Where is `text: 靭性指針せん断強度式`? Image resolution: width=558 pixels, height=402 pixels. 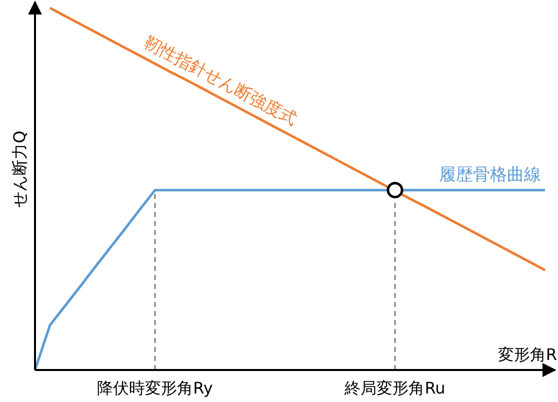 text: 靭性指針せん断強度式 is located at coordinates (220, 81).